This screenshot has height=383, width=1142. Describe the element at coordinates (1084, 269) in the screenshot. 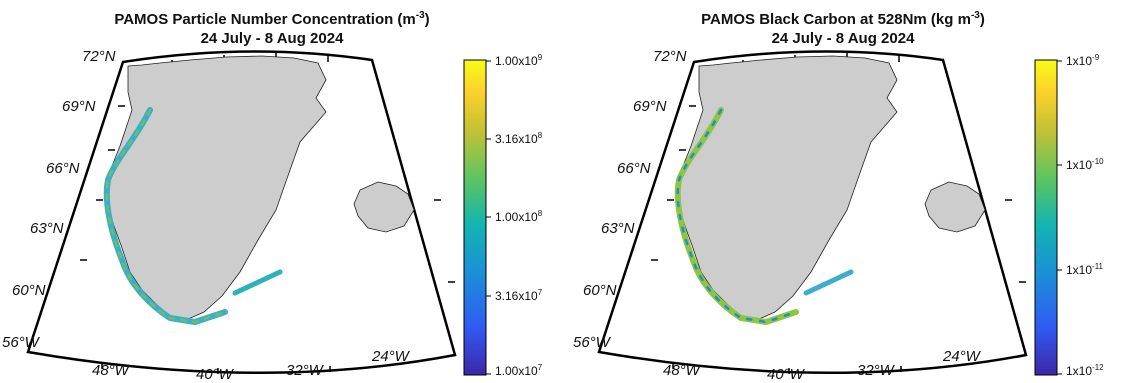

I see `colorbar-tick-label: 1x10⁻¹¹` at that location.